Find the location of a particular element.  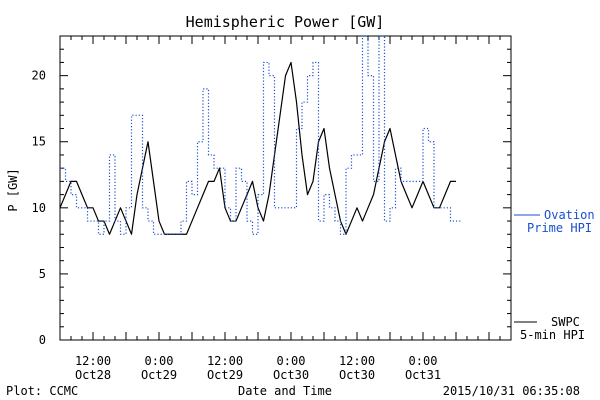

x-tick-day-label: Oct29 is located at coordinates (159, 375).